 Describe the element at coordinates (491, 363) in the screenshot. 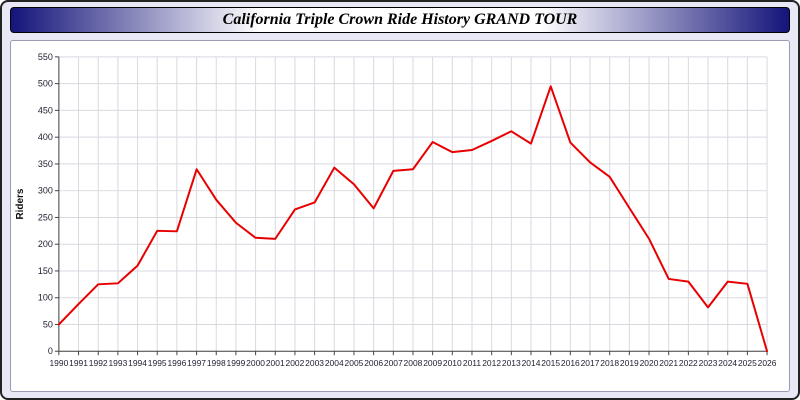

I see `svg-text: 2012` at that location.